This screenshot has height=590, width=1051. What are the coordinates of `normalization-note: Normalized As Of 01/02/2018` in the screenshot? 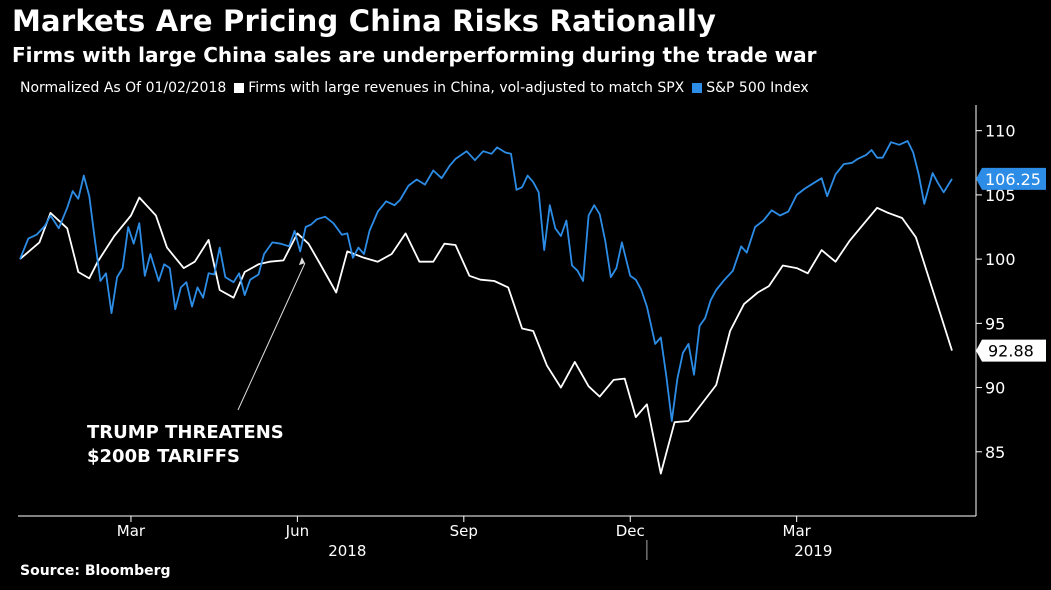 It's located at (123, 88).